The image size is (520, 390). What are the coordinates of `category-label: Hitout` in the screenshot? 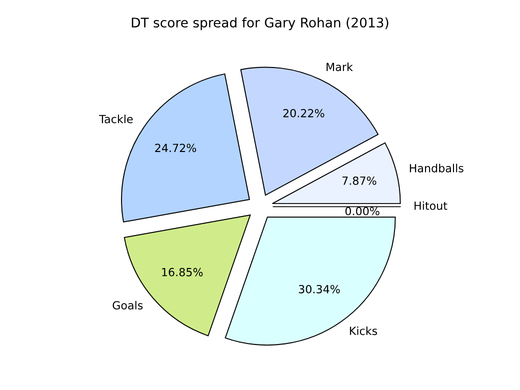 It's located at (431, 205).